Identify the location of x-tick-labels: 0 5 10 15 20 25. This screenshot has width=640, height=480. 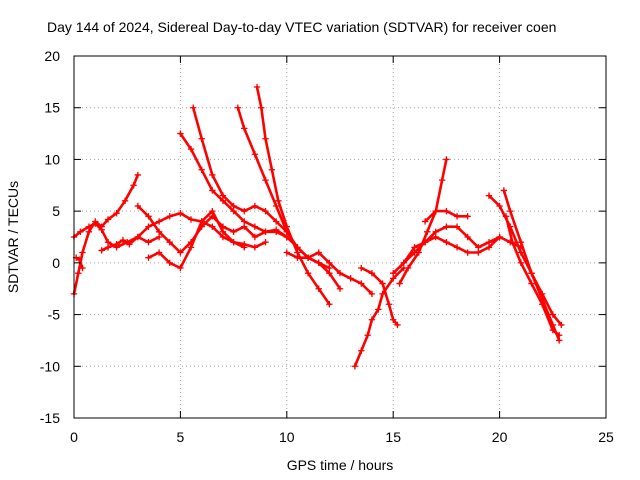
(342, 437).